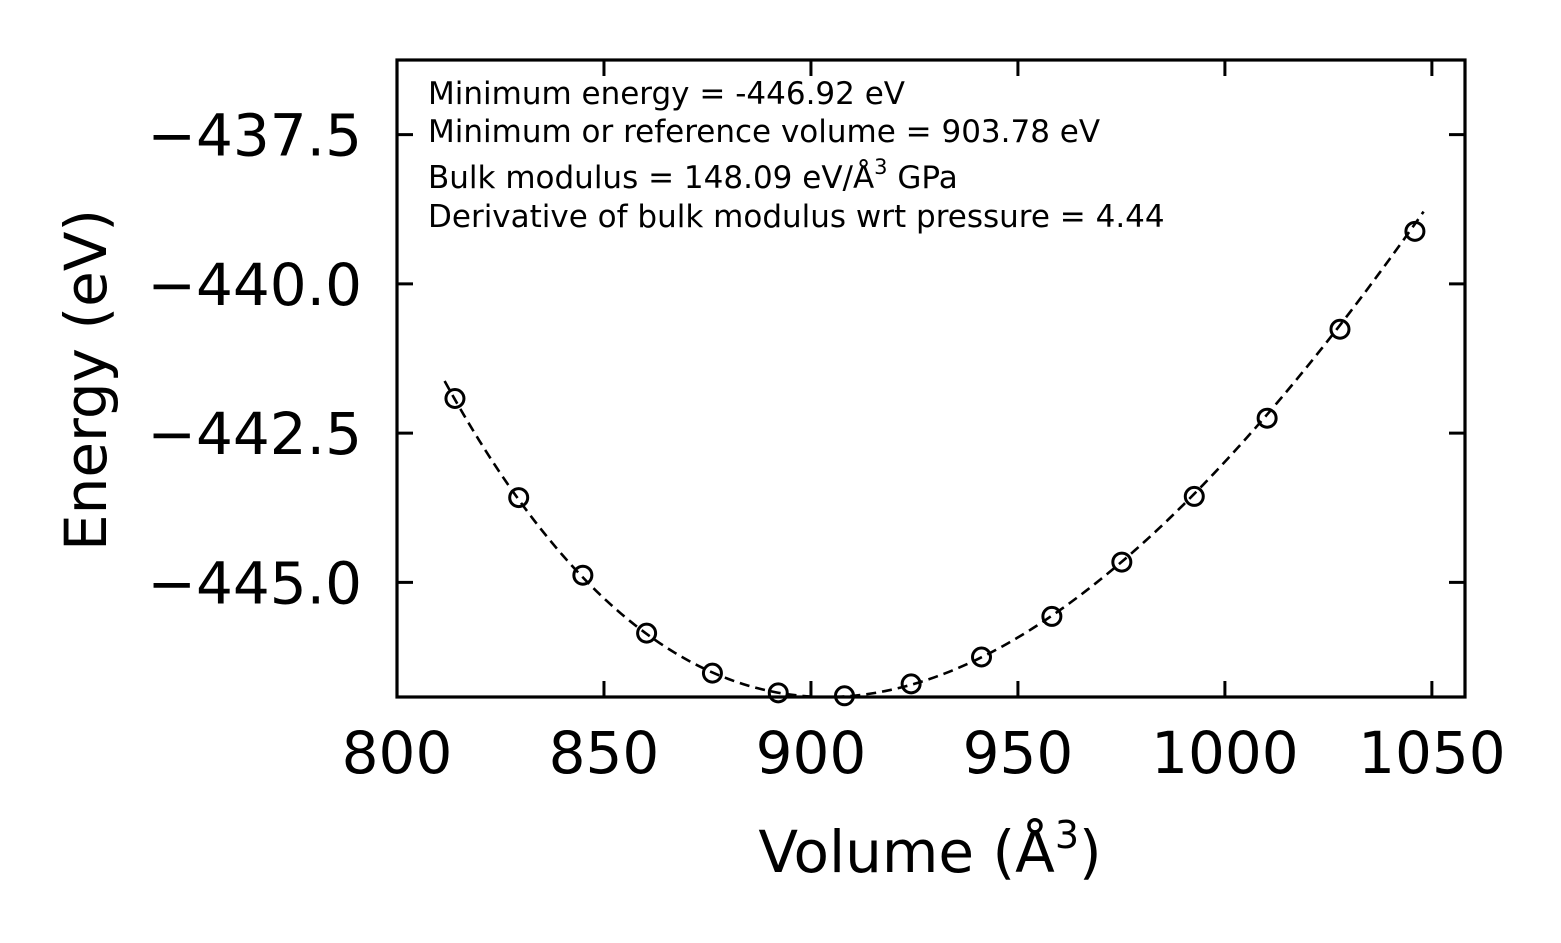  What do you see at coordinates (397, 753) in the screenshot?
I see `x-tick-label: 800` at bounding box center [397, 753].